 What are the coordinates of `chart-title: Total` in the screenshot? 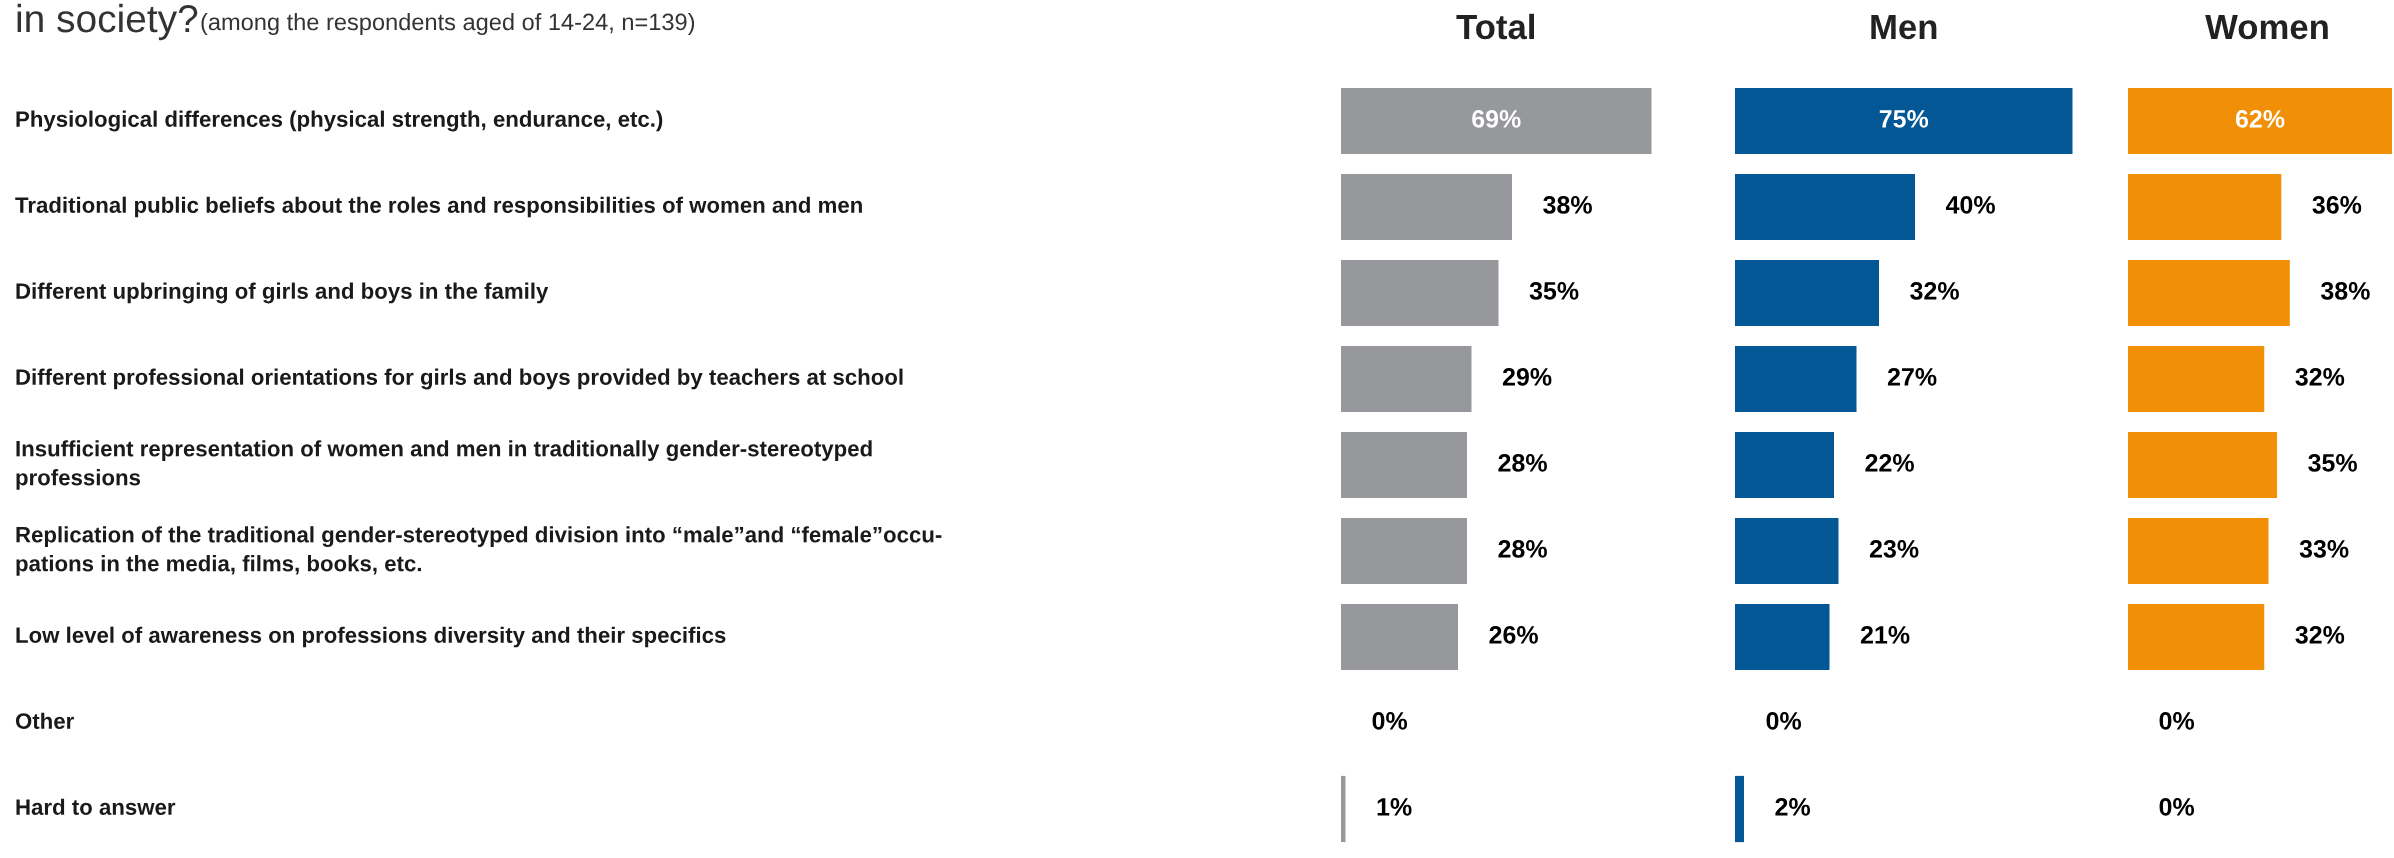 It's located at (1495, 26).